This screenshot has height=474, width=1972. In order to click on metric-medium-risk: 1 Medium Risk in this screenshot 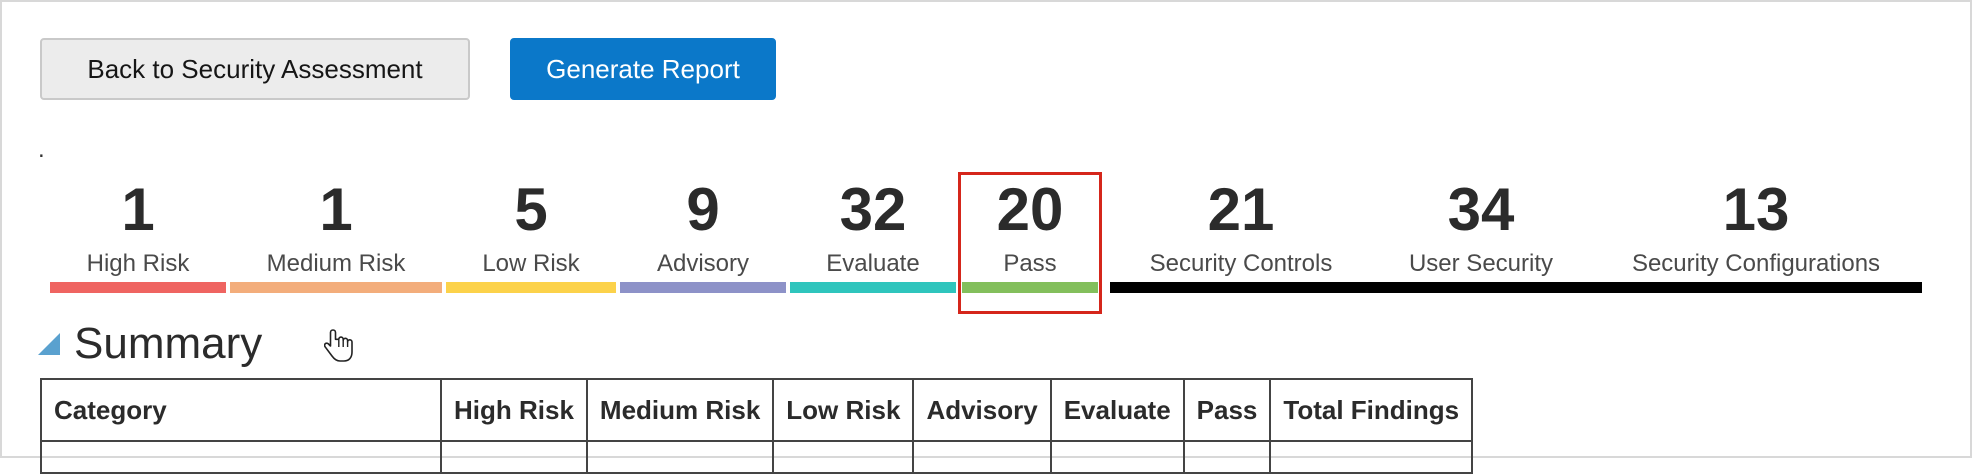, I will do `click(336, 236)`.